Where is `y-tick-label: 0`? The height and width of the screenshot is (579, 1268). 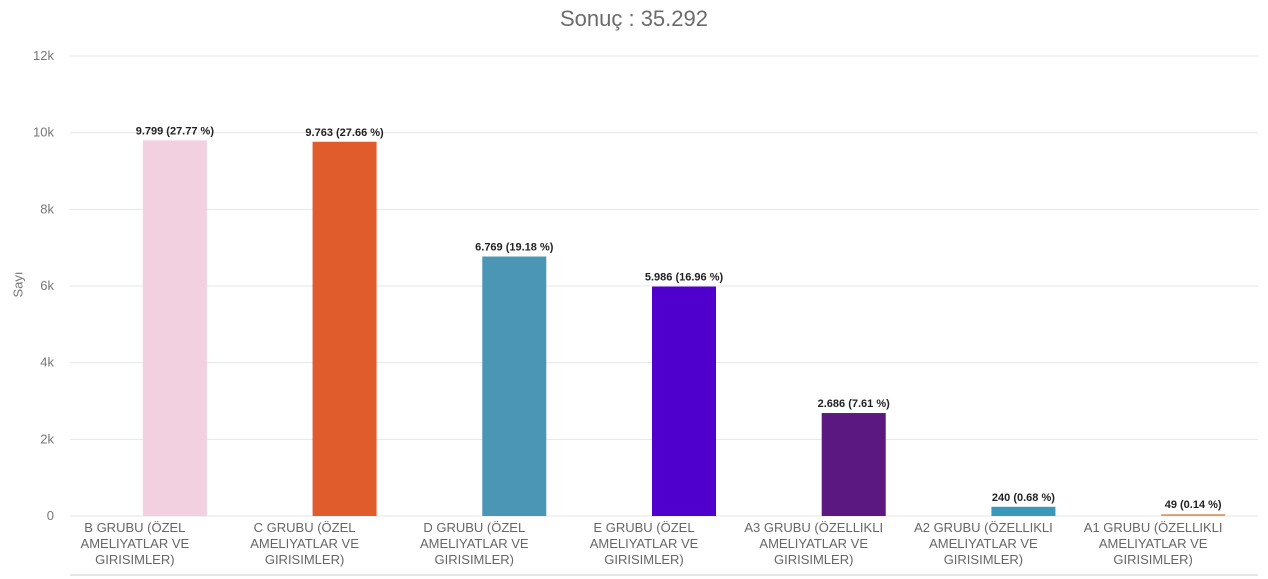 y-tick-label: 0 is located at coordinates (50, 515).